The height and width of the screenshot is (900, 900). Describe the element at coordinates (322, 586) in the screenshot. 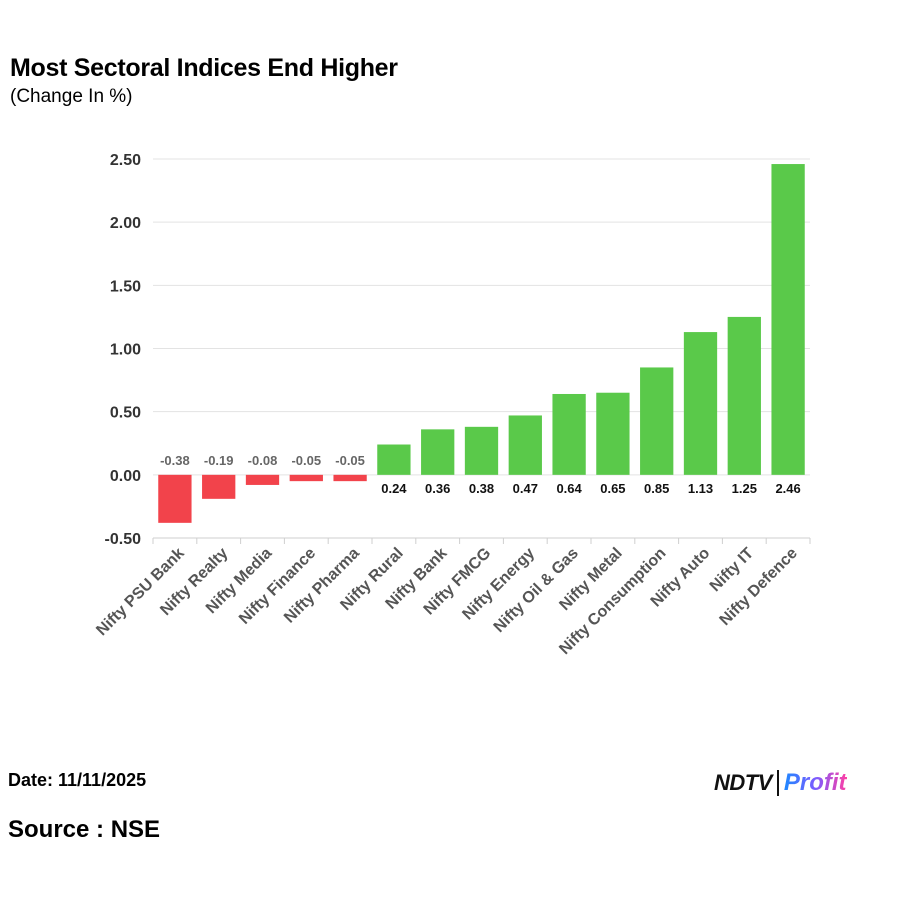

I see `category-label: Nifty Pharma` at that location.